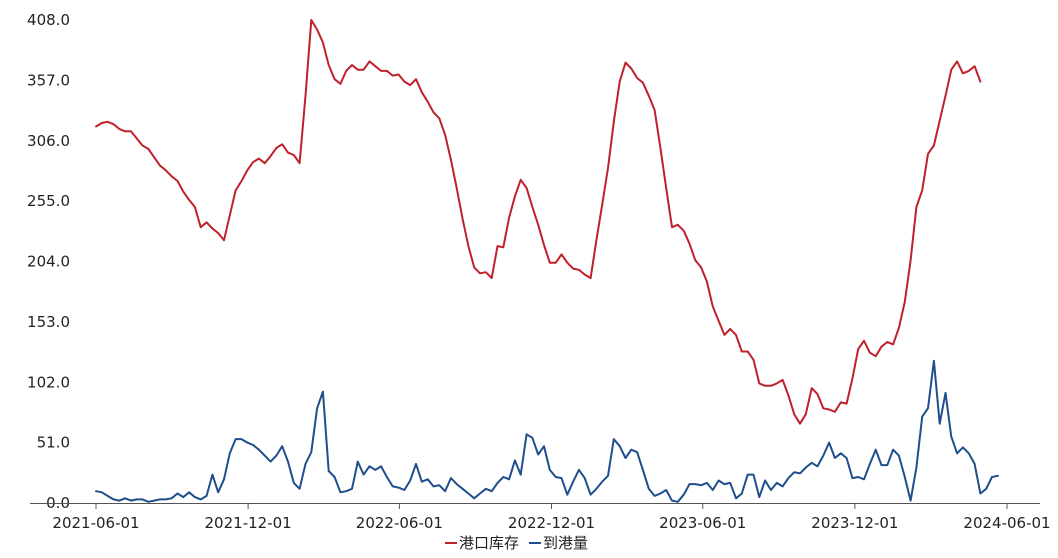 This screenshot has height=558, width=1058. I want to click on y-tick-label: 408.0, so click(48, 20).